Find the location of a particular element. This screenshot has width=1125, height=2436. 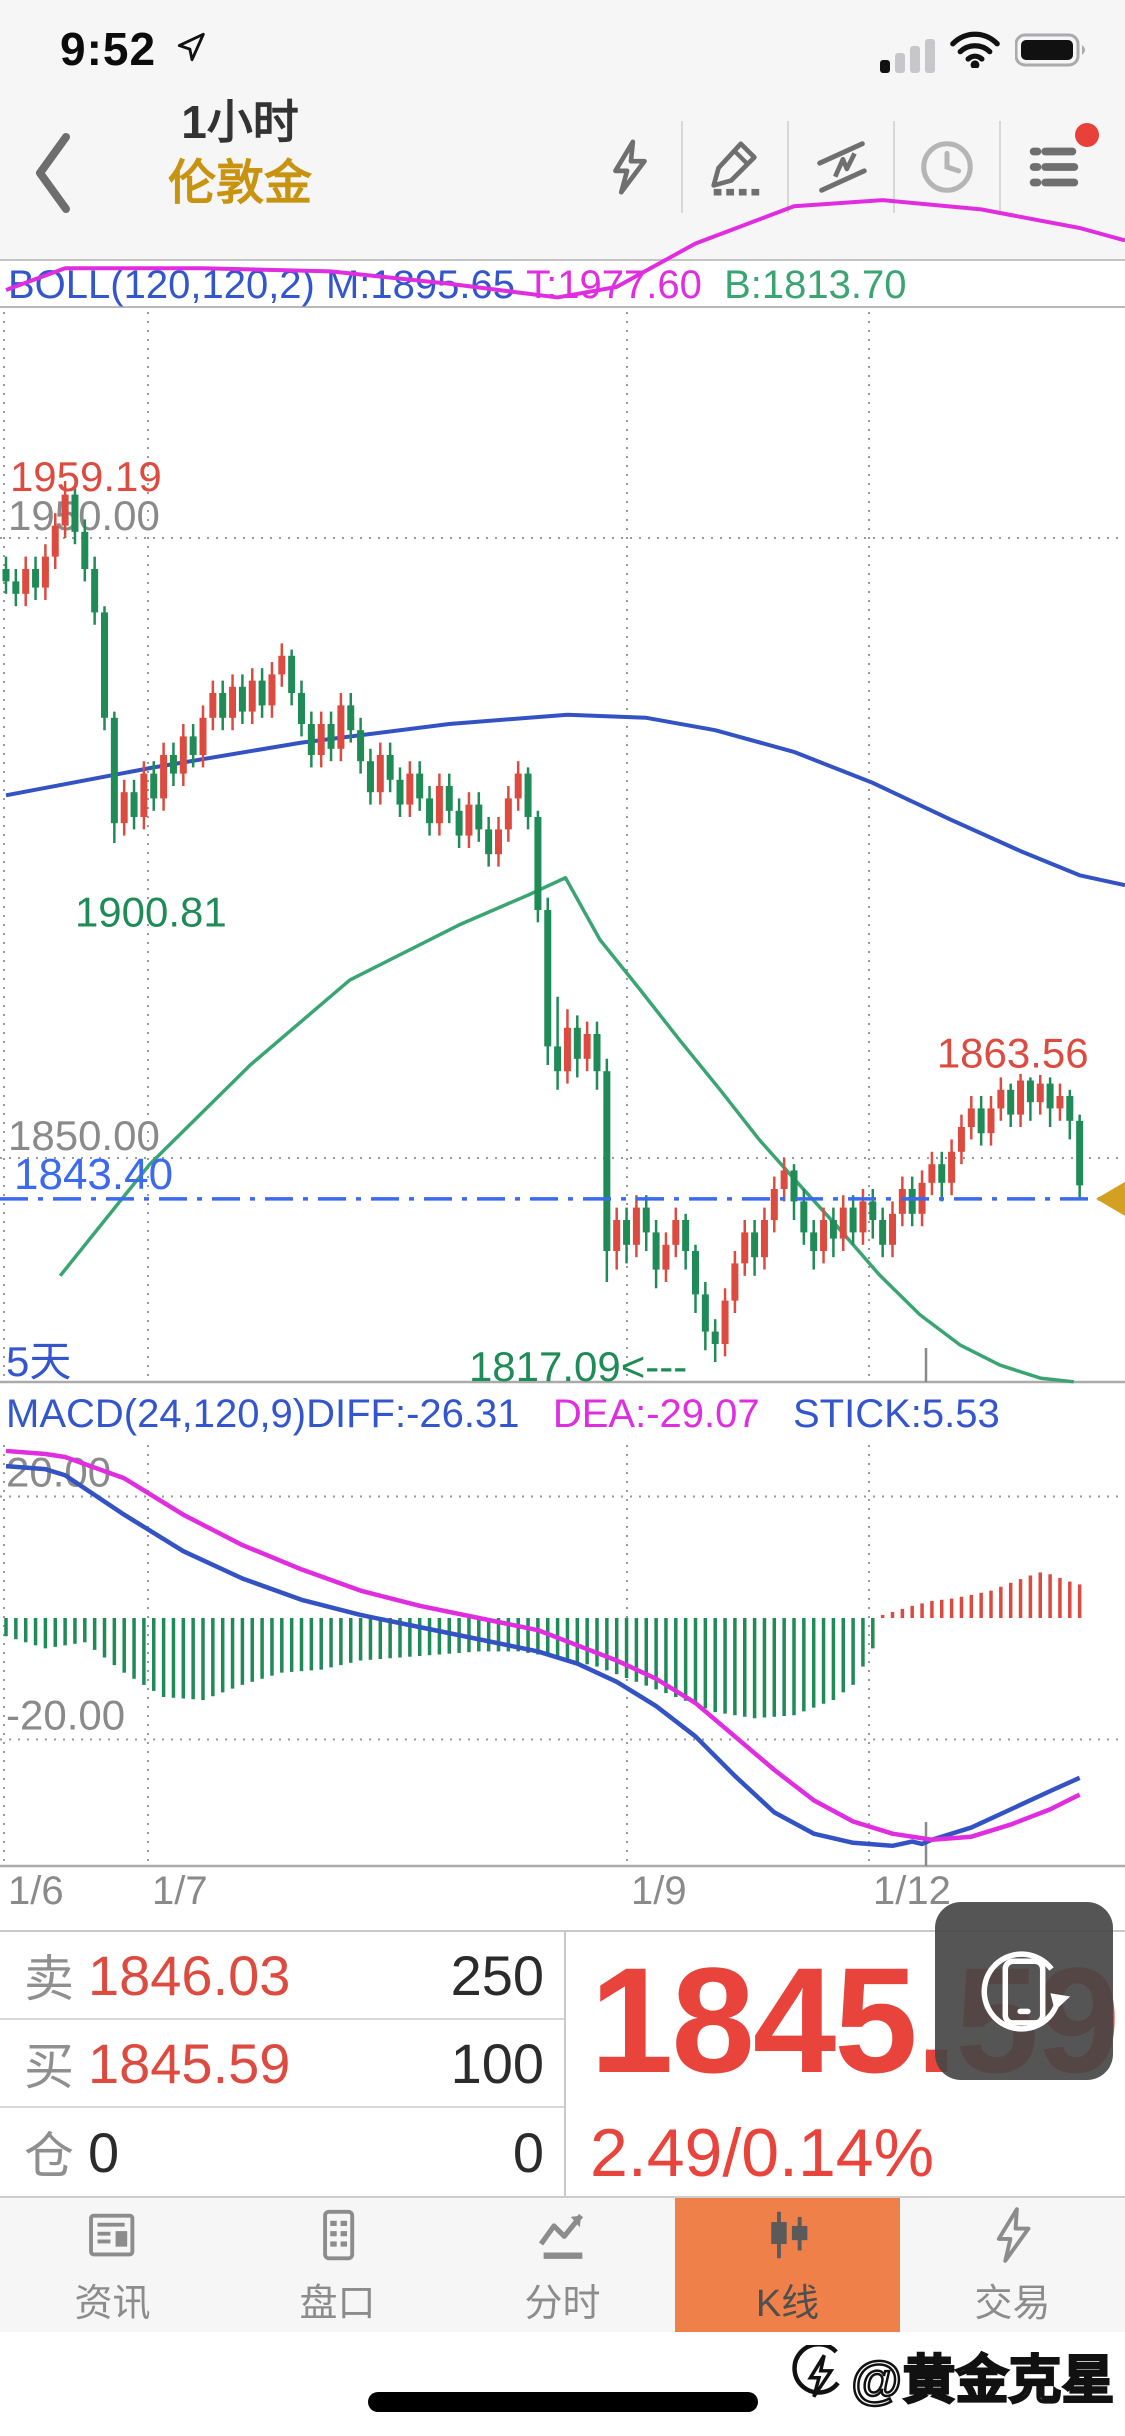

wifi-icon is located at coordinates (975, 51).